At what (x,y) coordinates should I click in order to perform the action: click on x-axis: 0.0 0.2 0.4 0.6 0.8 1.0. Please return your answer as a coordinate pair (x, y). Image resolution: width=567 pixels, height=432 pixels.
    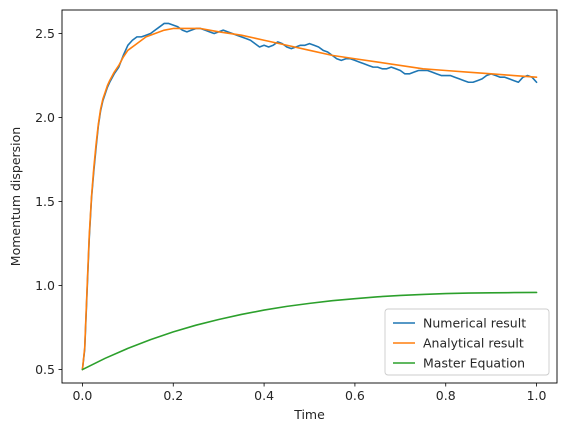
    Looking at the image, I should click on (309, 393).